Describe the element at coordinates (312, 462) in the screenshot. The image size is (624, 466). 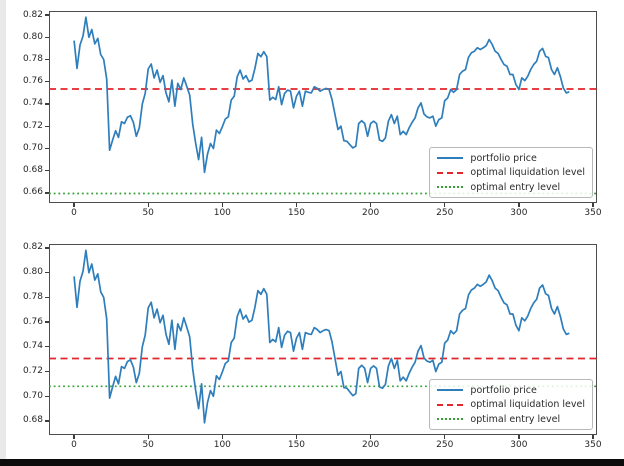
I see `bottom-black-bar` at that location.